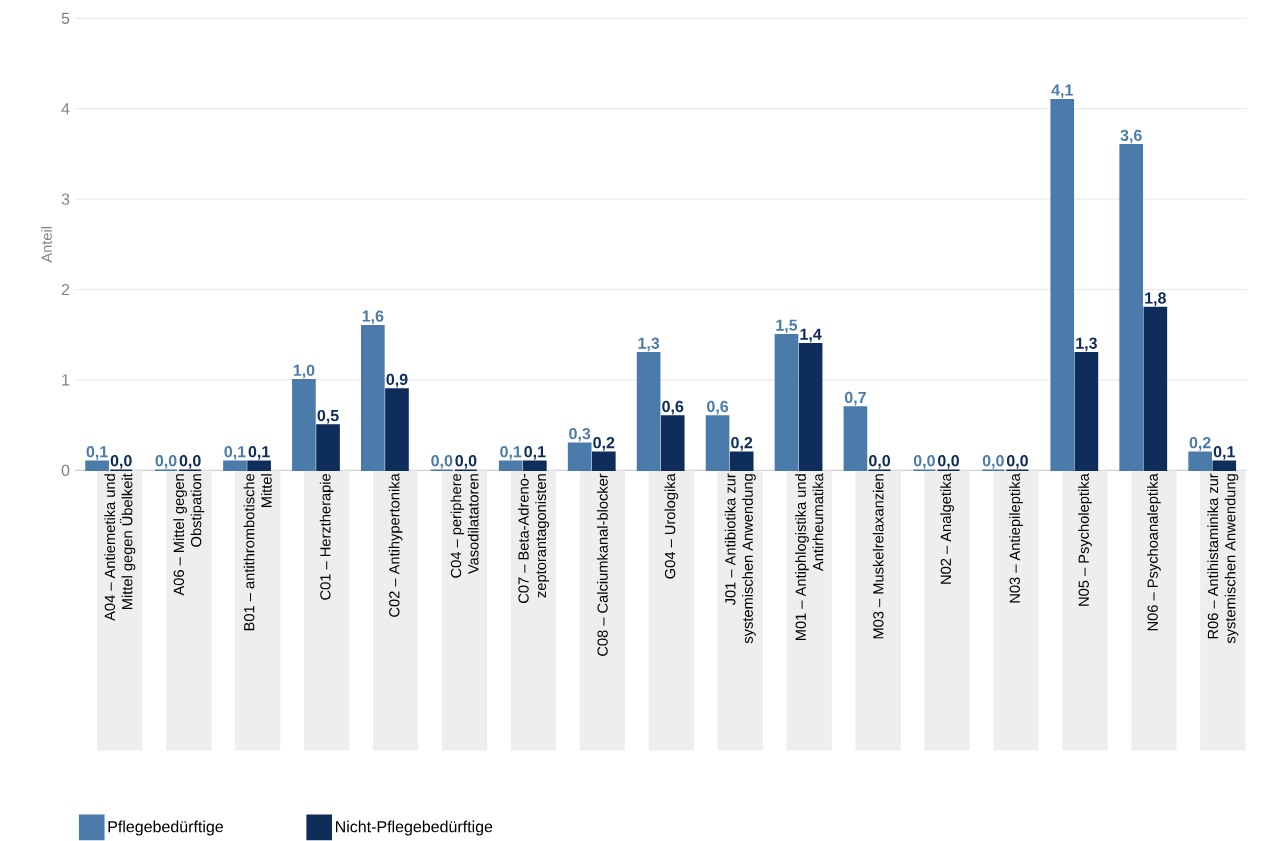  Describe the element at coordinates (580, 434) in the screenshot. I see `data-label: 0,3` at that location.